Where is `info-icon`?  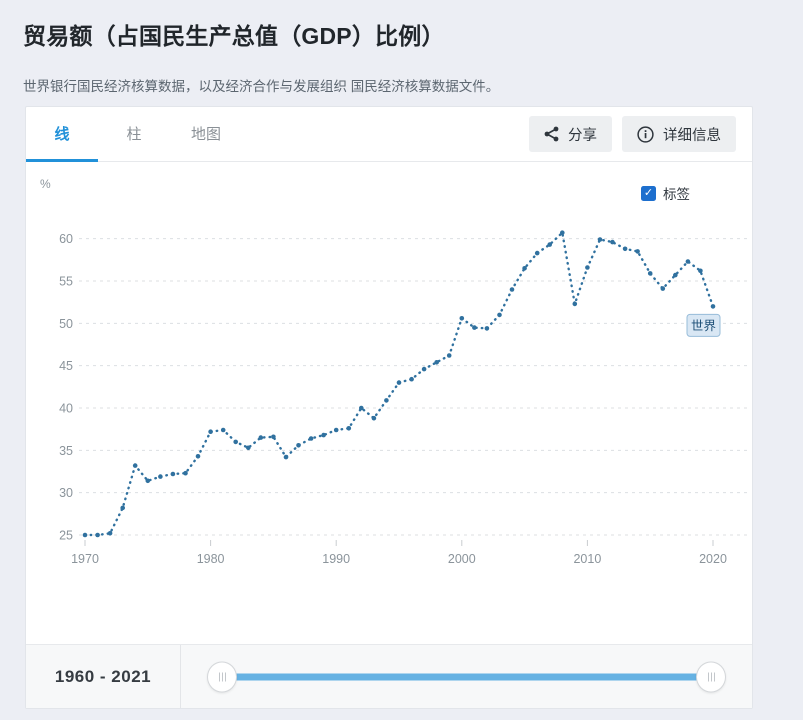
info-icon is located at coordinates (645, 134).